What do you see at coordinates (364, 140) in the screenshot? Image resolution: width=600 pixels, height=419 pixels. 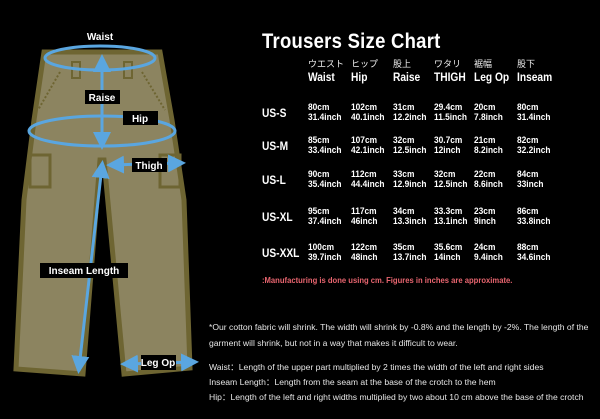 I see `cell-cm: 107cm` at bounding box center [364, 140].